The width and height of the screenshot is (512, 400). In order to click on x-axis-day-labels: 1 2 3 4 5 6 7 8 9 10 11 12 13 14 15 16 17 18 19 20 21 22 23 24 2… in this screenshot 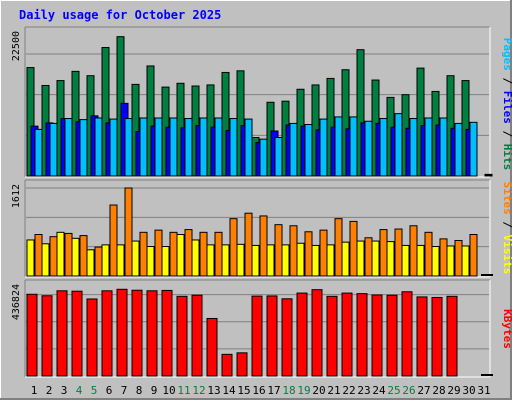, I will do `click(261, 390)`.